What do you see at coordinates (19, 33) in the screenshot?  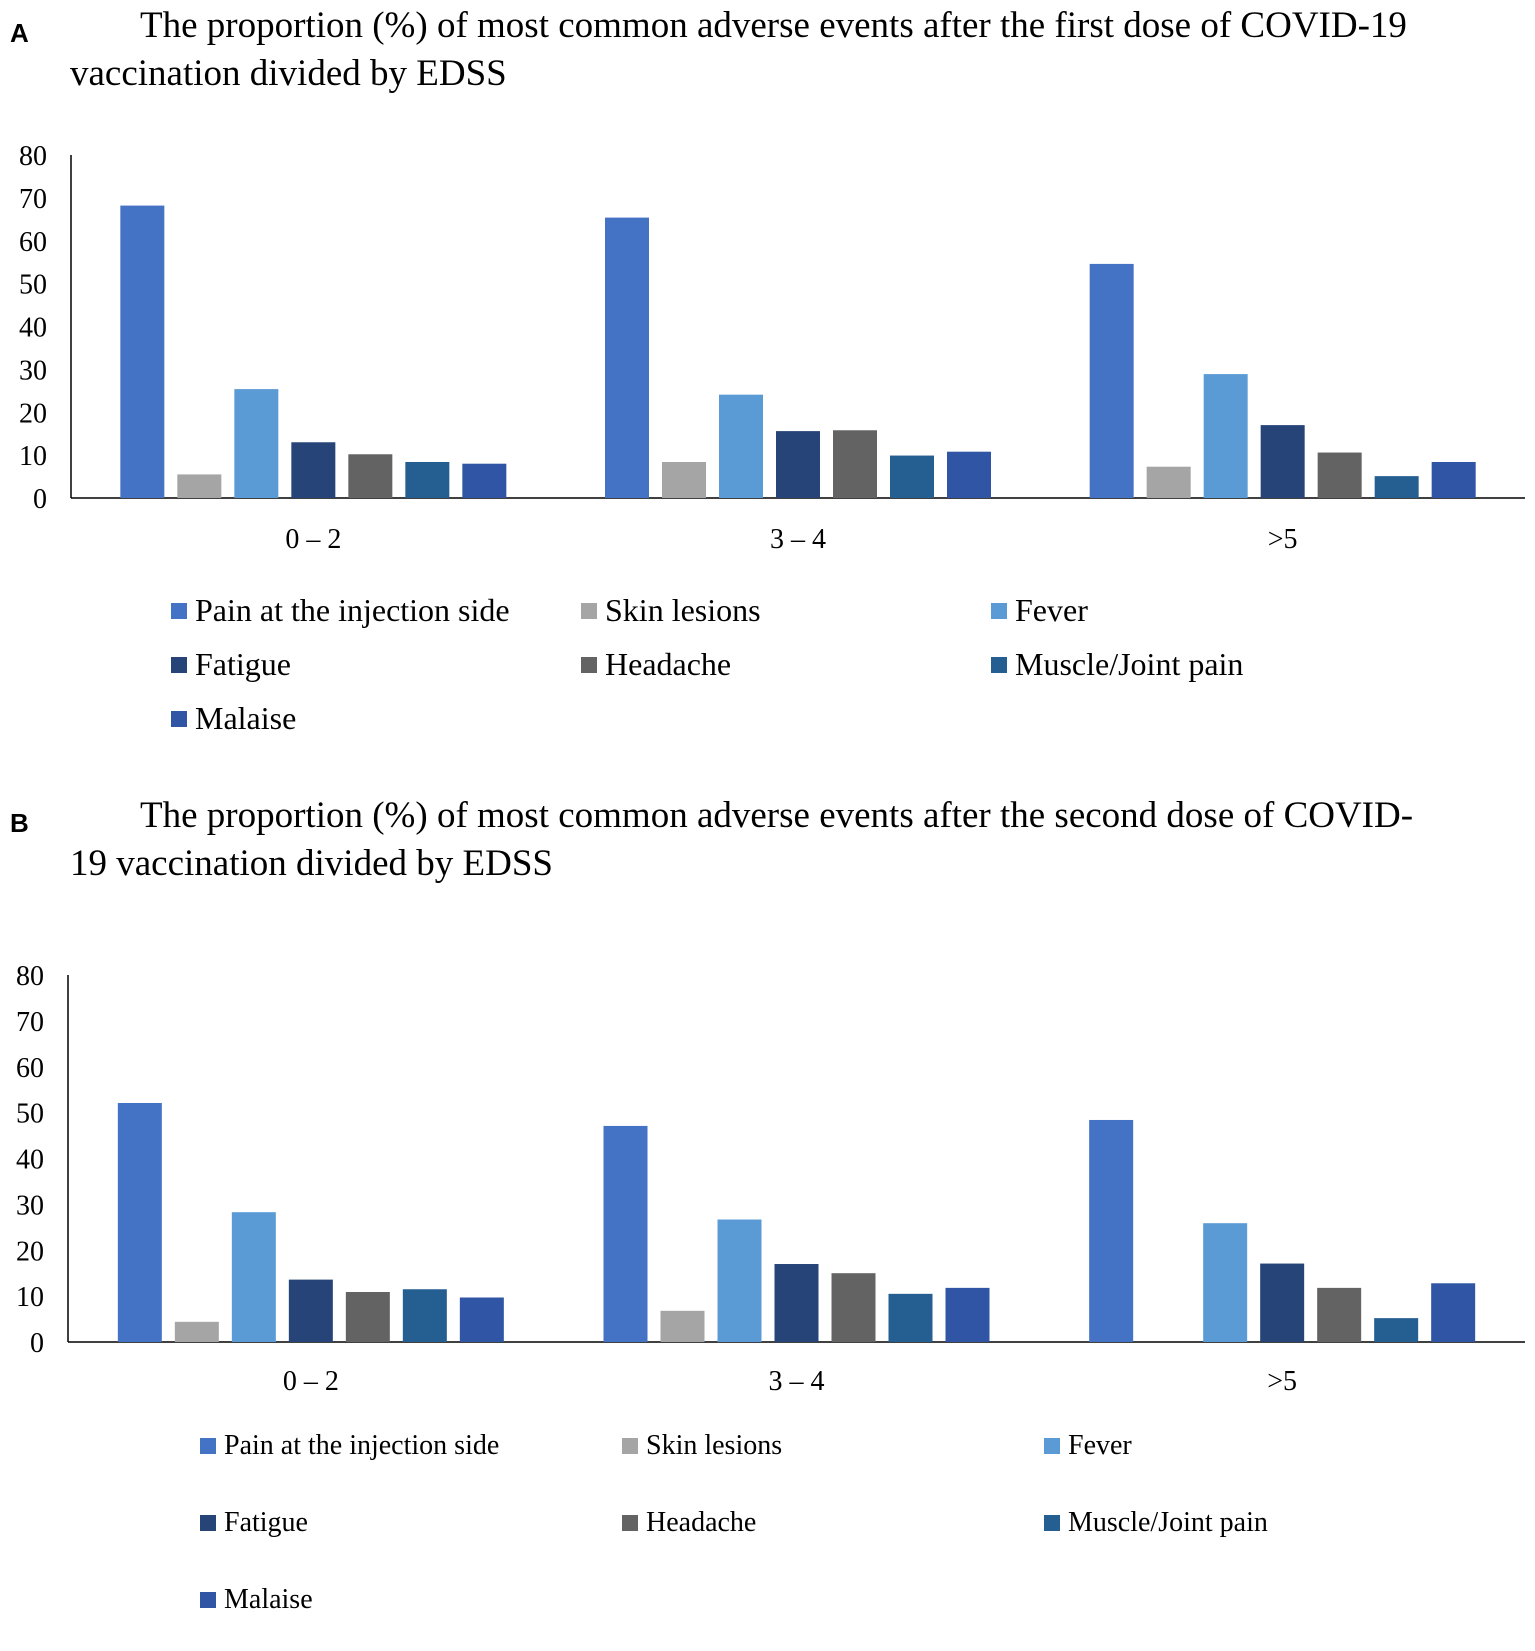 I see `panel-letter: A` at bounding box center [19, 33].